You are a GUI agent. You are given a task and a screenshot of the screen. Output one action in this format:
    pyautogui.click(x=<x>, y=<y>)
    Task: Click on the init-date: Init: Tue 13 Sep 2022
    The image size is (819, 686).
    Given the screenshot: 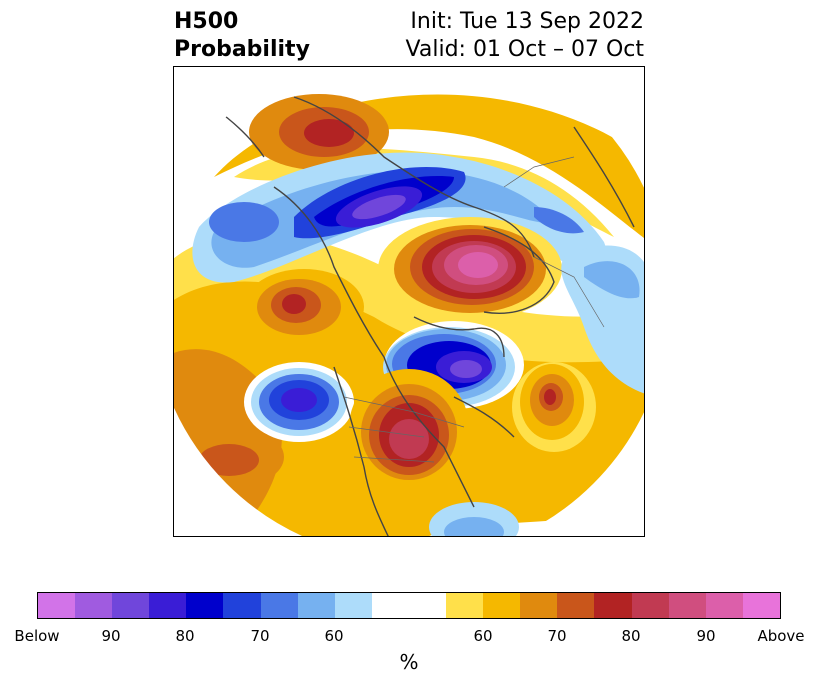 What is the action you would take?
    pyautogui.click(x=527, y=21)
    